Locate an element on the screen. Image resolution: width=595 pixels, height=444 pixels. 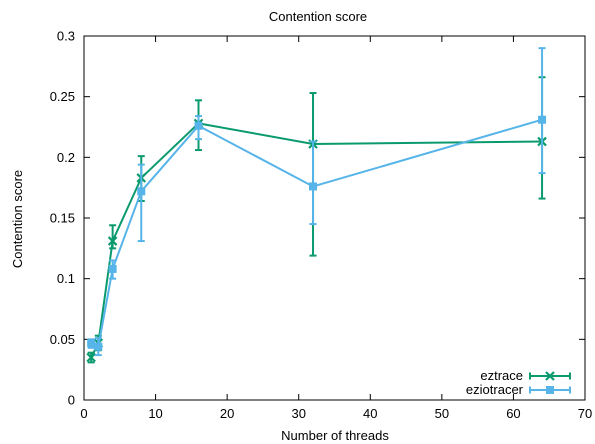
x-tick-label: 60 is located at coordinates (513, 413).